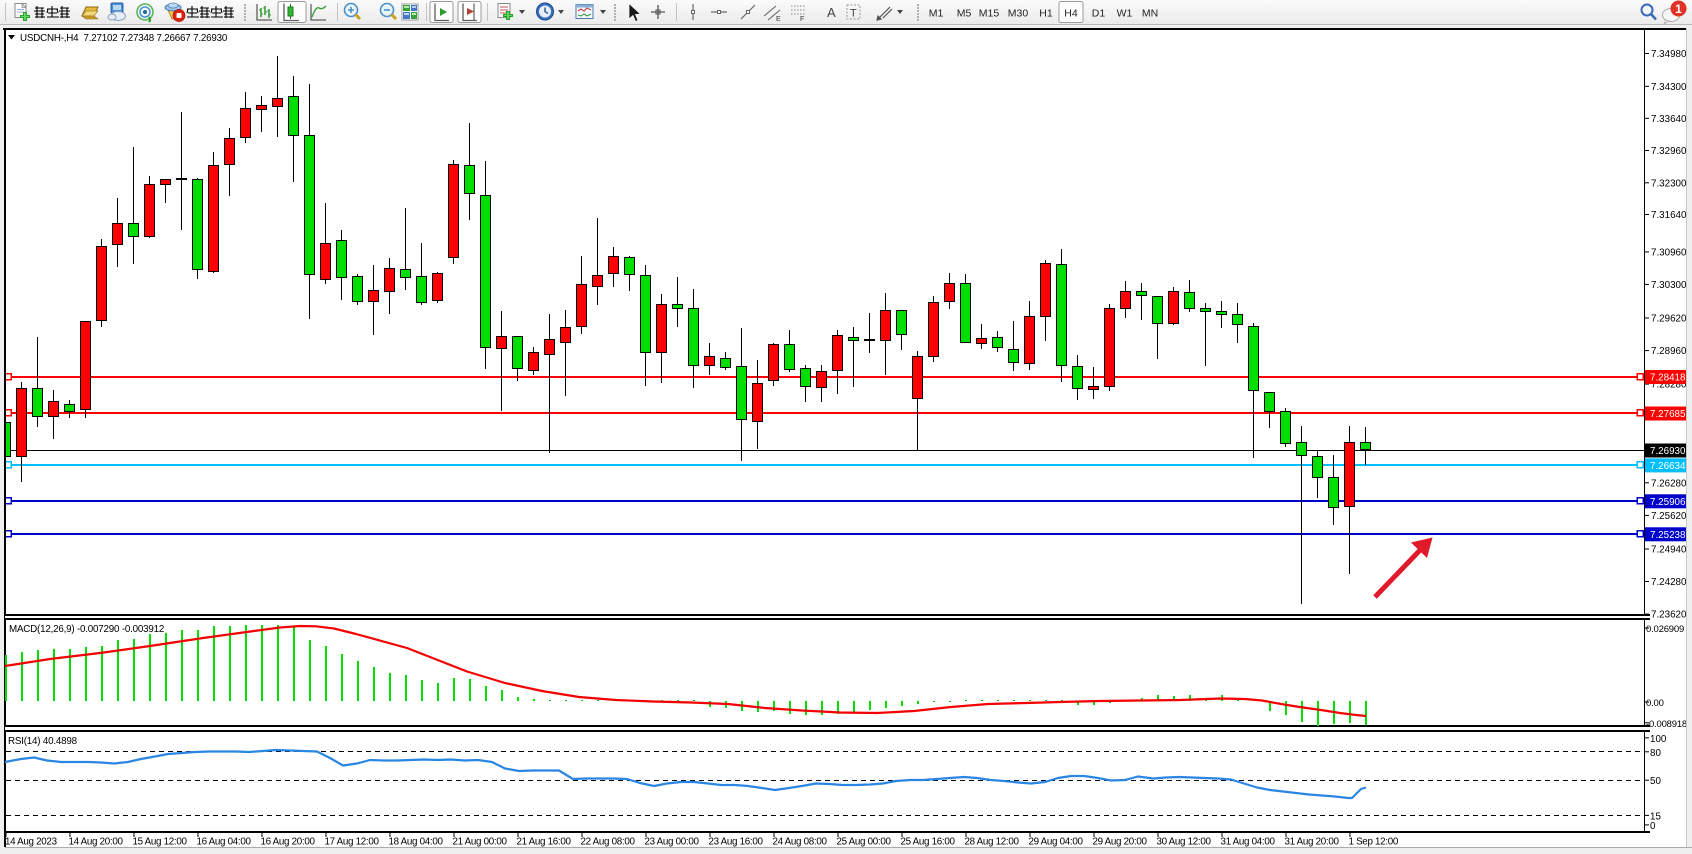 This screenshot has width=1692, height=854. Describe the element at coordinates (1669, 615) in the screenshot. I see `svg-text: 7.23620` at that location.